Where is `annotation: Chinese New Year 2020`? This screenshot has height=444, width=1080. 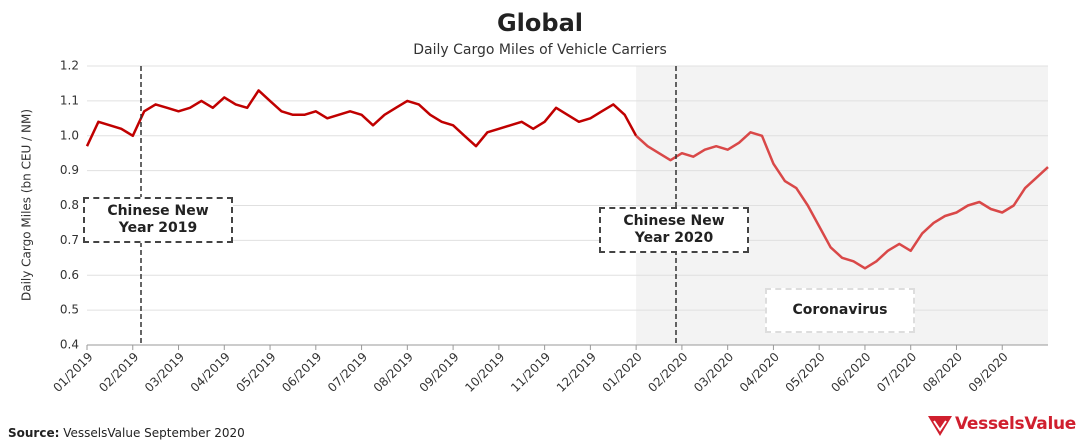
annotation: Chinese New Year 2020 is located at coordinates (674, 230).